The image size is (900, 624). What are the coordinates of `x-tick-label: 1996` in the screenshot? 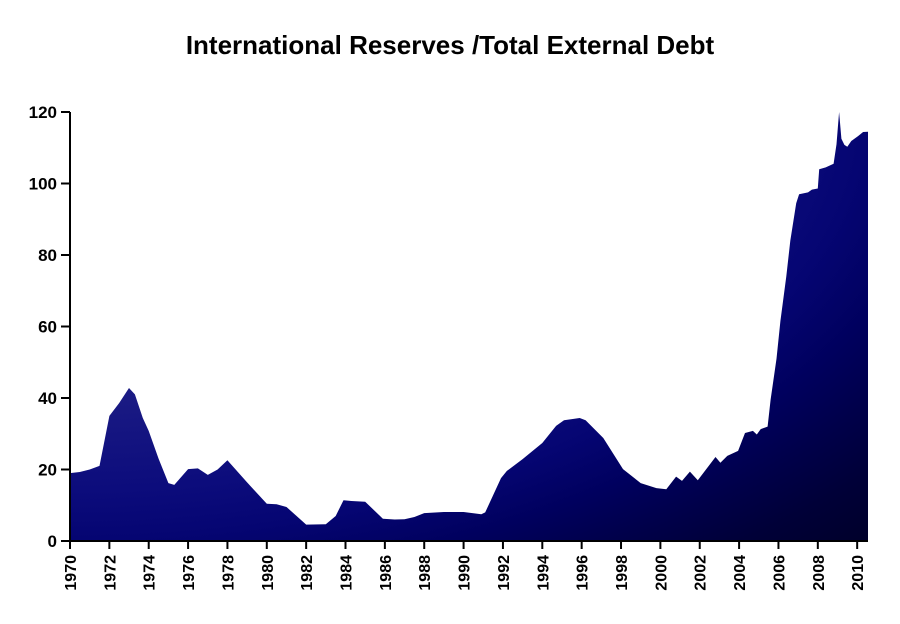 It's located at (583, 573).